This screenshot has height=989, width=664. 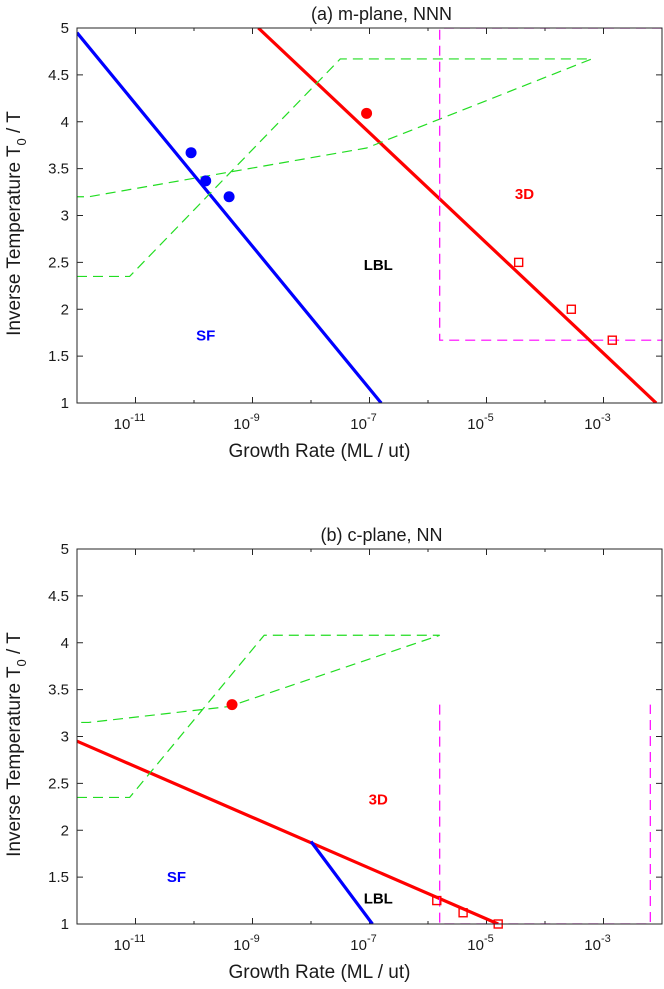 I want to click on chart-title: (a) m-plane, NNN, so click(x=381, y=14).